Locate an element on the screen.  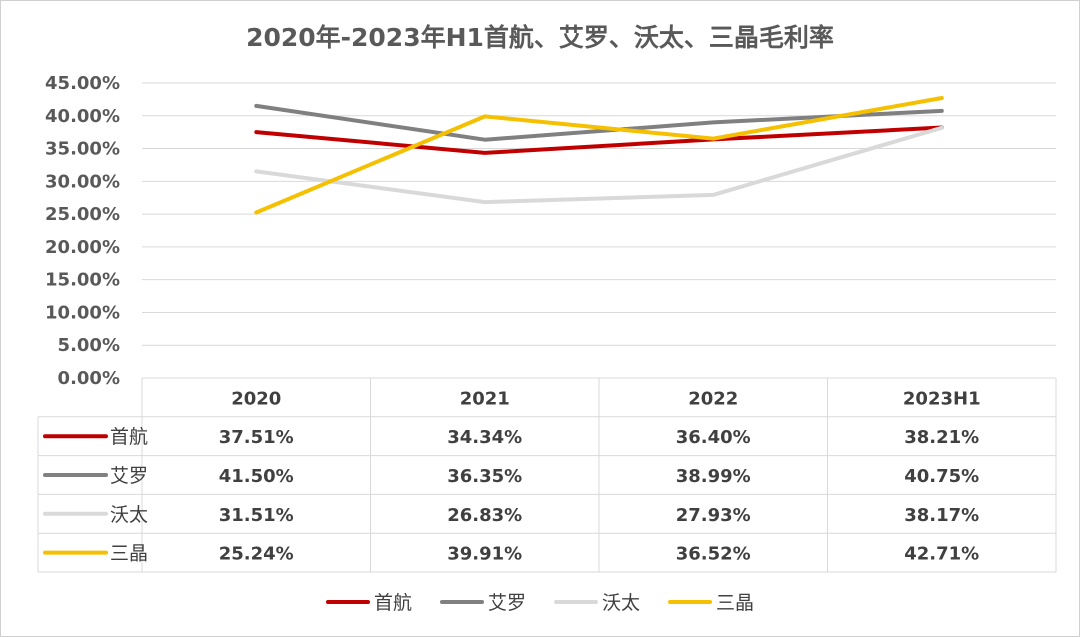
y-tick-label: 0.00% is located at coordinates (89, 378).